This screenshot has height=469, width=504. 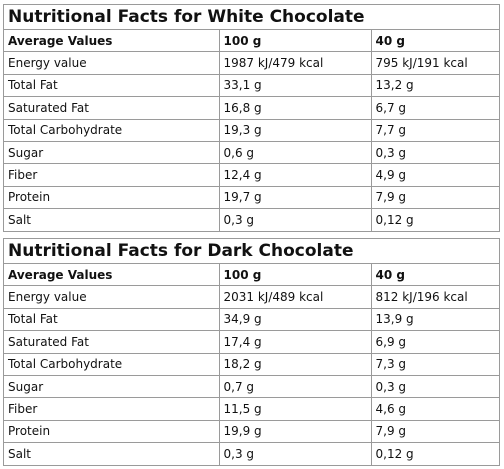 What do you see at coordinates (434, 175) in the screenshot?
I see `value-40g: 4,9 g` at bounding box center [434, 175].